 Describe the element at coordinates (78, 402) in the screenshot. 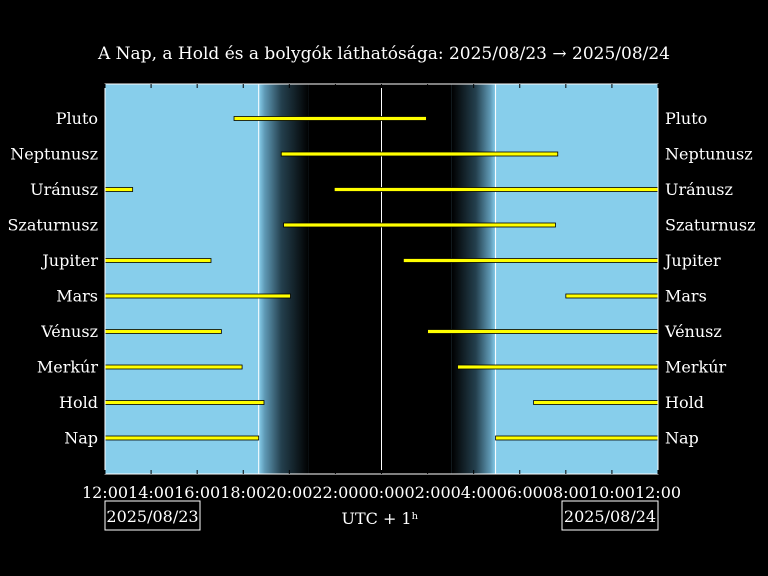

I see `row-label-left: Hold` at that location.